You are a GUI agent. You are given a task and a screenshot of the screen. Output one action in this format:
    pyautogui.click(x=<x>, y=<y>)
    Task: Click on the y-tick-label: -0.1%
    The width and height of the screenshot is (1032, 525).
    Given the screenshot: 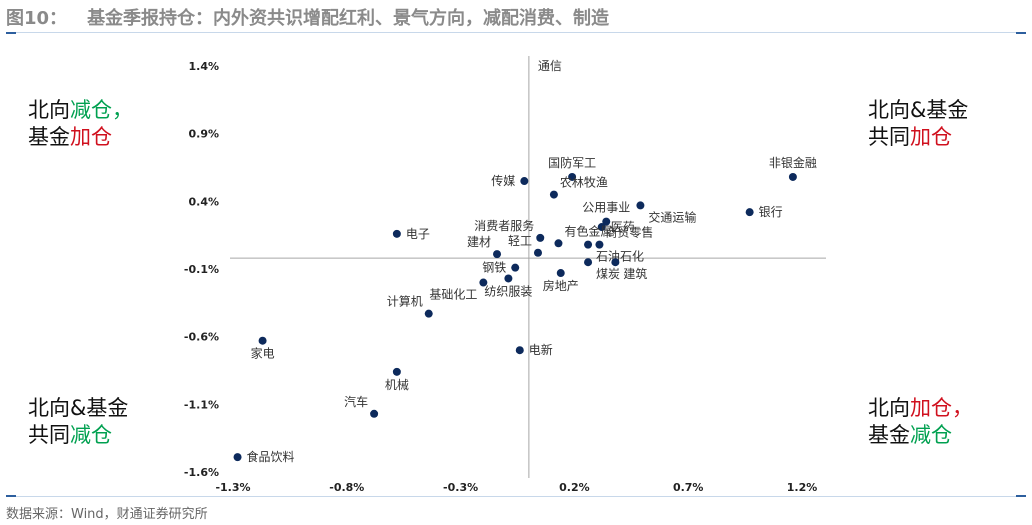 What is the action you would take?
    pyautogui.click(x=201, y=269)
    